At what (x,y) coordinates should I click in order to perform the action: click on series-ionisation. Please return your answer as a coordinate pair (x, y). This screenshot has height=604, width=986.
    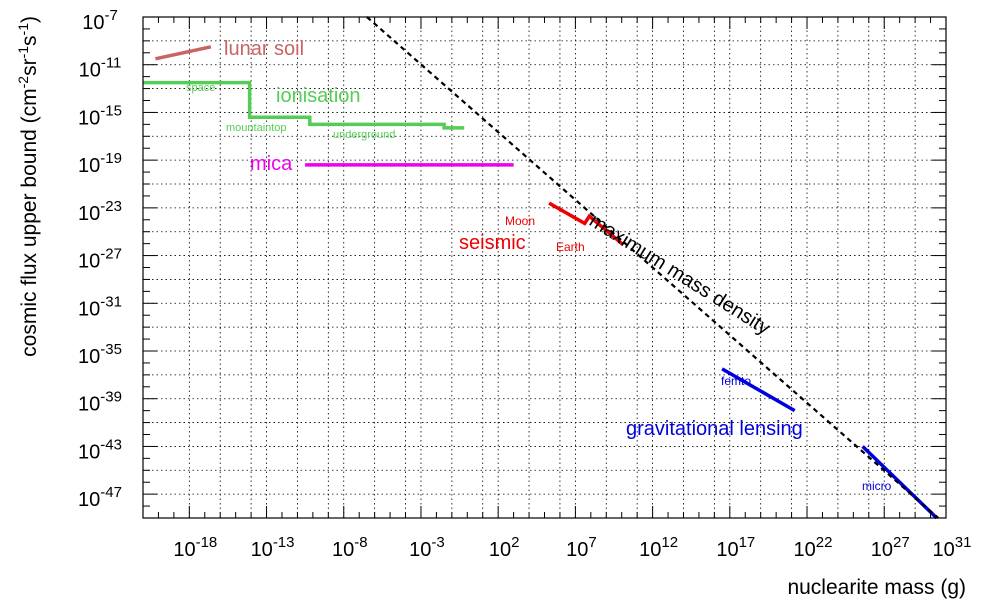
    Looking at the image, I should click on (304, 105).